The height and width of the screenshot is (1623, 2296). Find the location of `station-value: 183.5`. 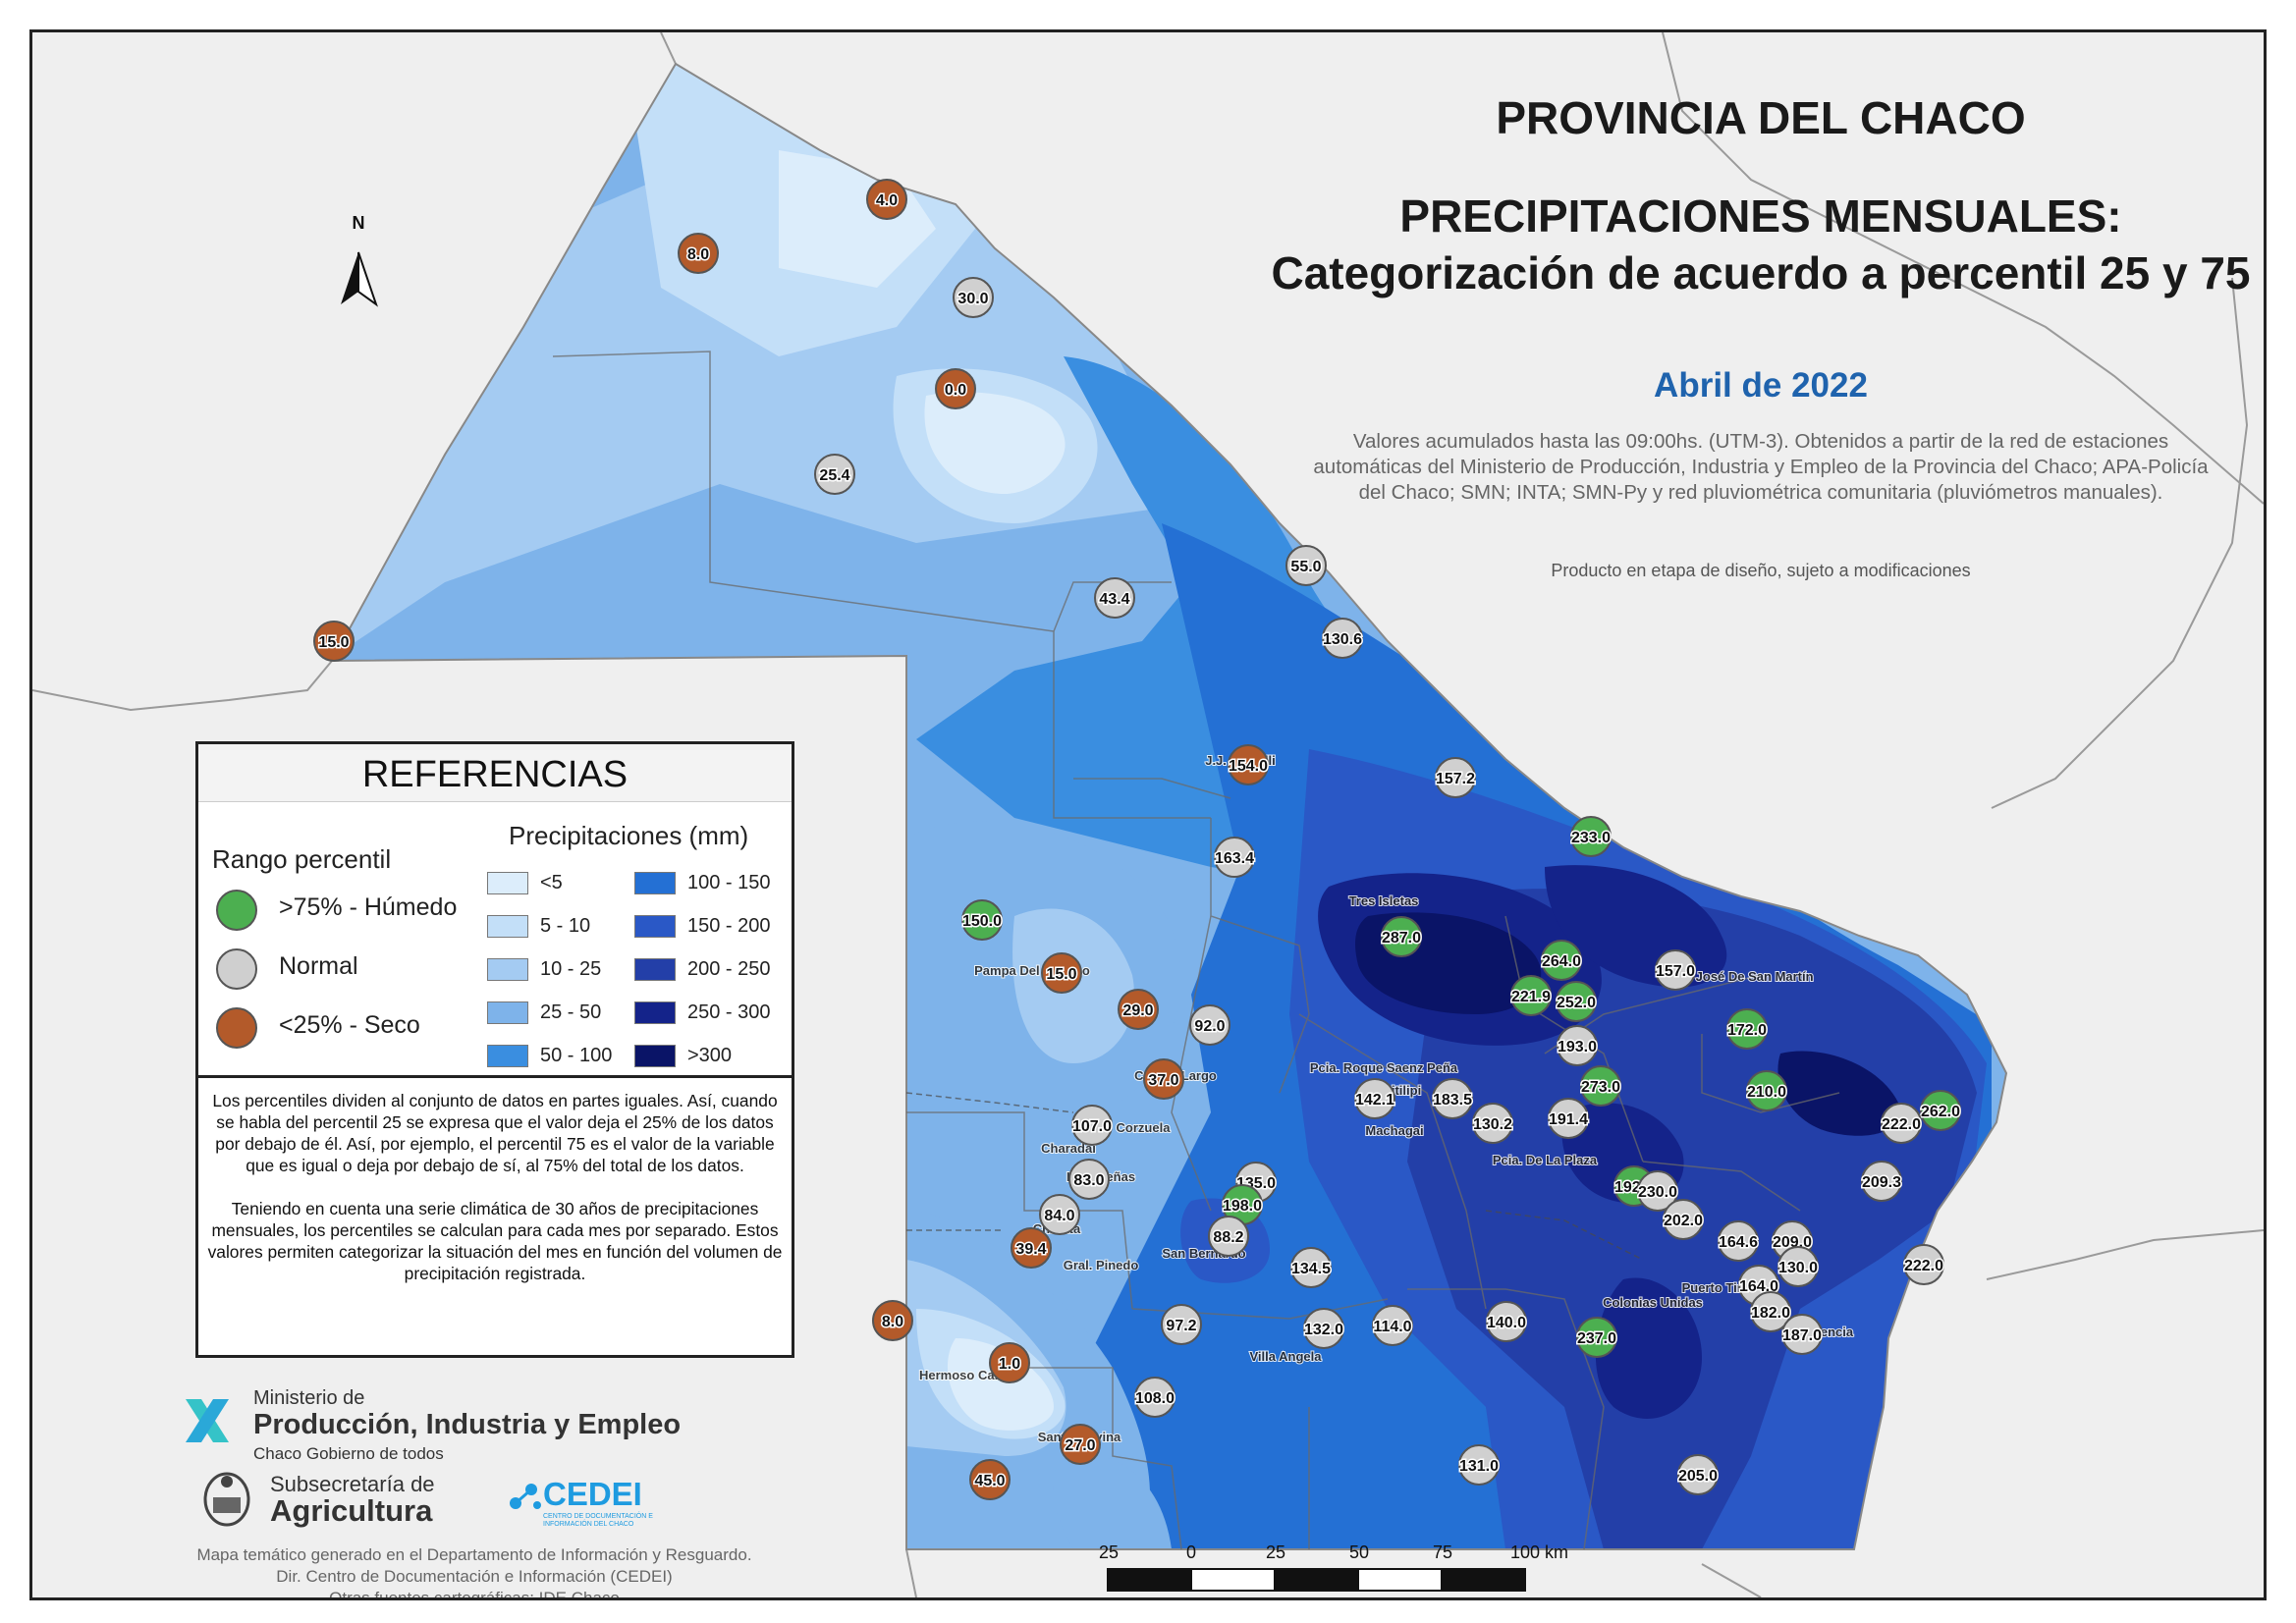

station-value: 183.5 is located at coordinates (1452, 1100).